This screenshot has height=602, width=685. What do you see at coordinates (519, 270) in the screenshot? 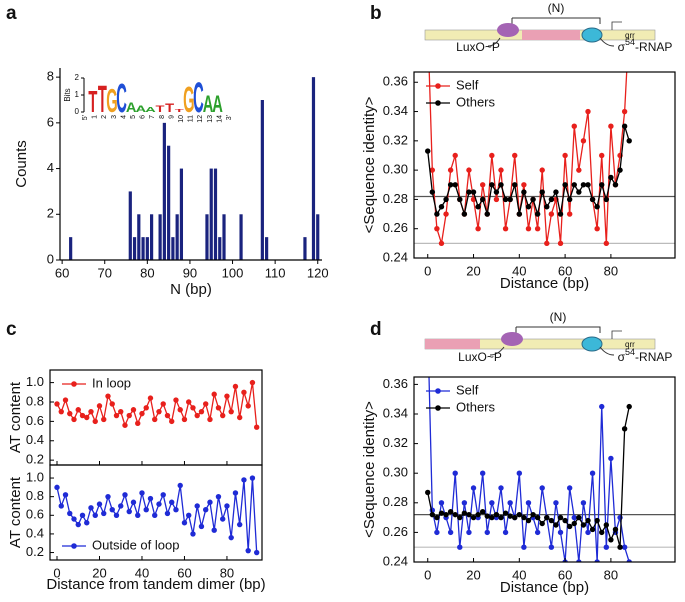
I see `x-tick-label: 40` at bounding box center [519, 270].